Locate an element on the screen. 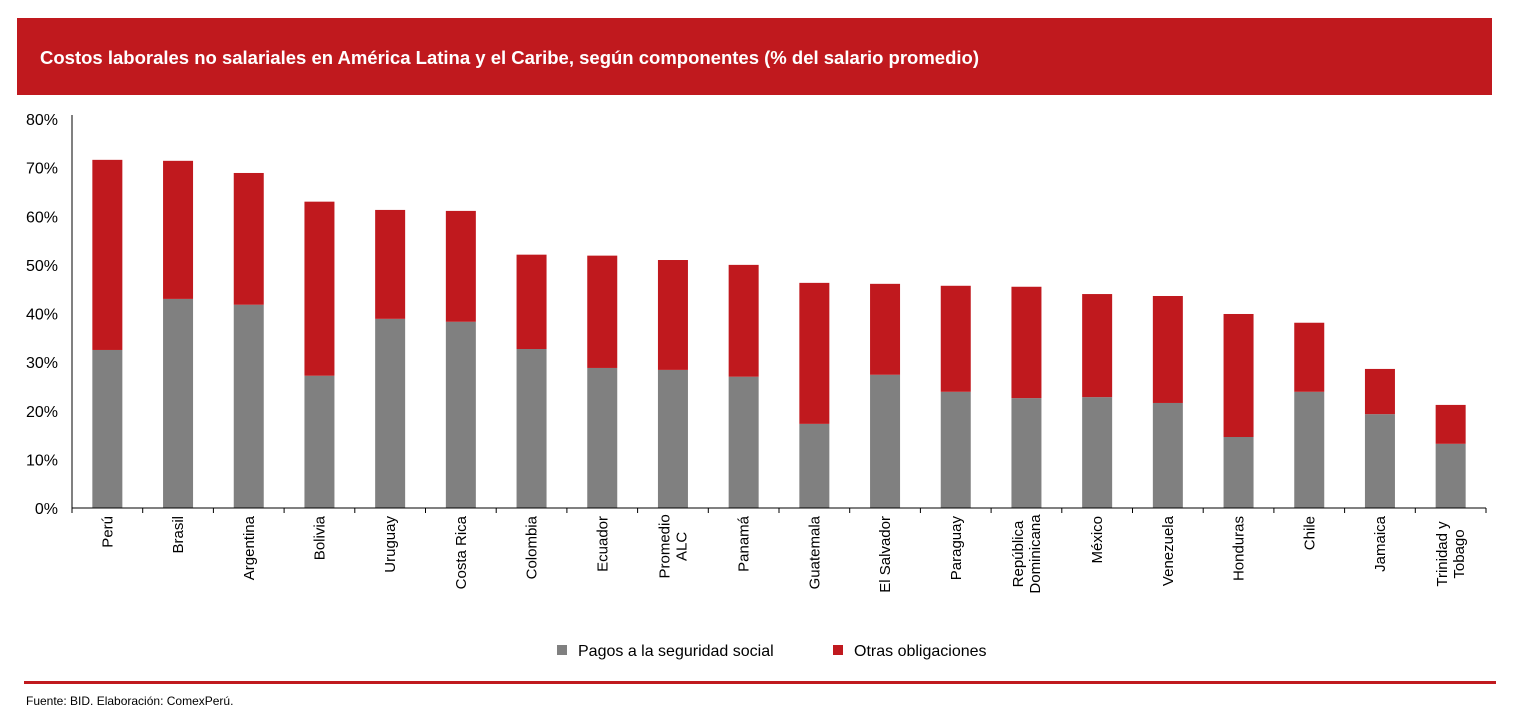  x-tick-label: Panamá is located at coordinates (744, 543).